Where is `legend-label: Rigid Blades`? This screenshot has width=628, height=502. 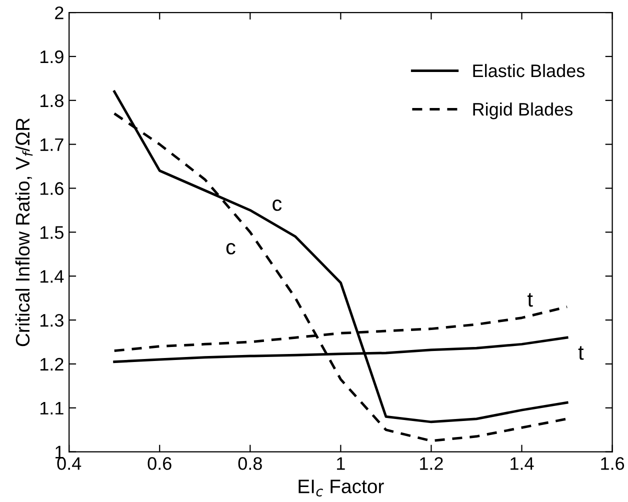 legend-label: Rigid Blades is located at coordinates (522, 111).